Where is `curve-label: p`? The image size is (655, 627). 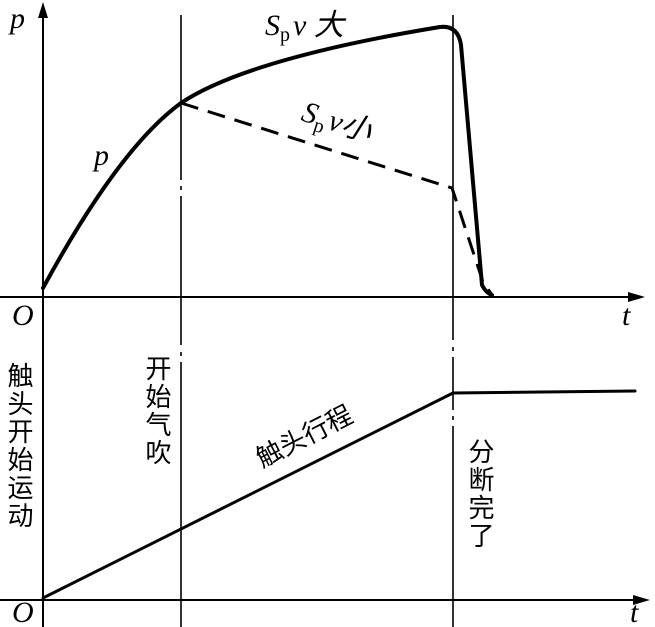
curve-label: p is located at coordinates (100, 155).